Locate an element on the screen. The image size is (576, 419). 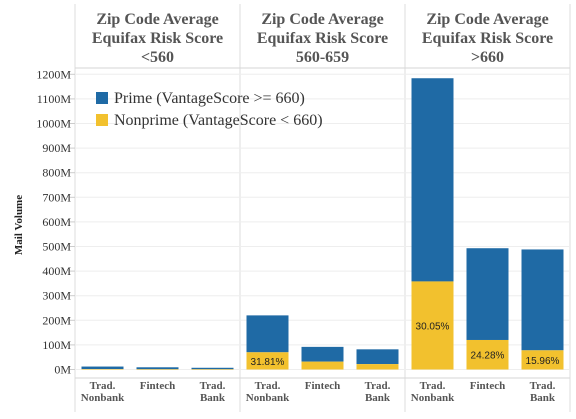
legend-label: Nonprime (VantageScore < 660) is located at coordinates (218, 120).